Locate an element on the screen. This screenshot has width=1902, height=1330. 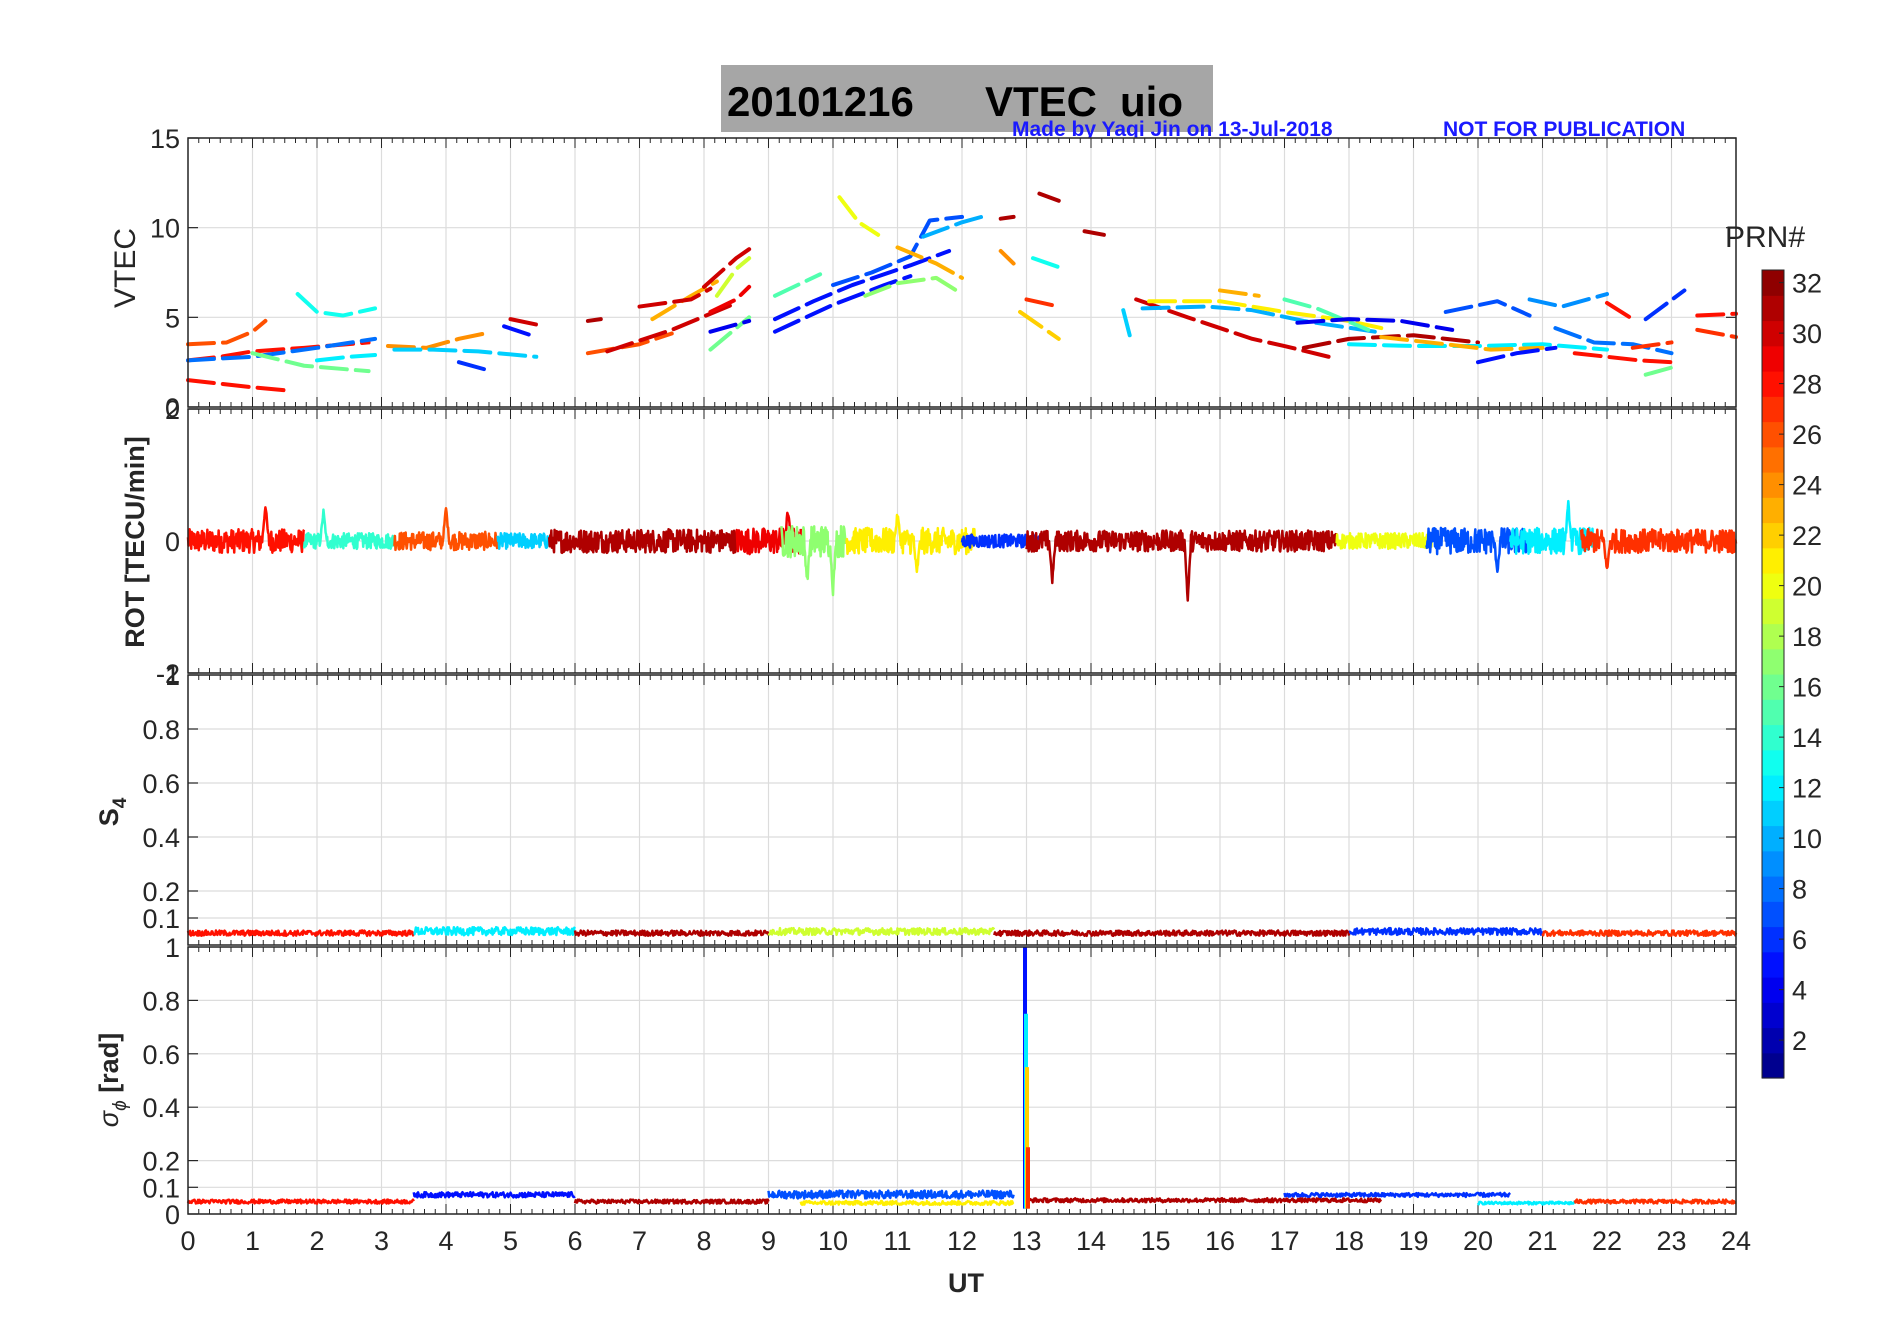
sigphi-ytick-label: 0.4 is located at coordinates (161, 1108).